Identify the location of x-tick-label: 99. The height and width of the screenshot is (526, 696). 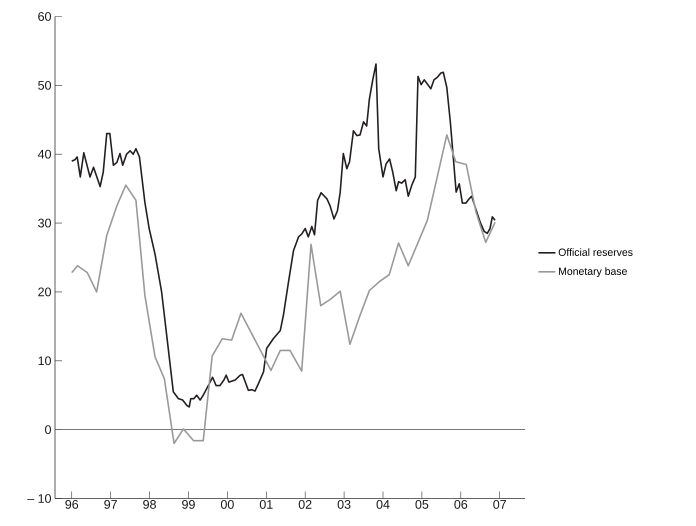
(188, 504).